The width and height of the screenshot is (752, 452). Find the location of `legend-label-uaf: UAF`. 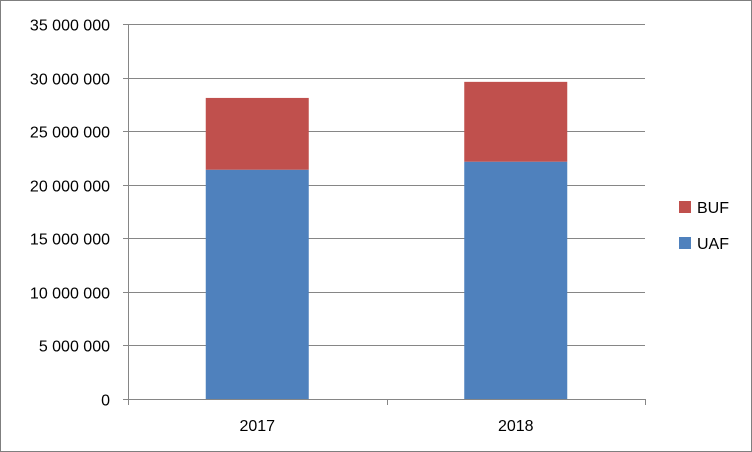

legend-label-uaf: UAF is located at coordinates (713, 244).